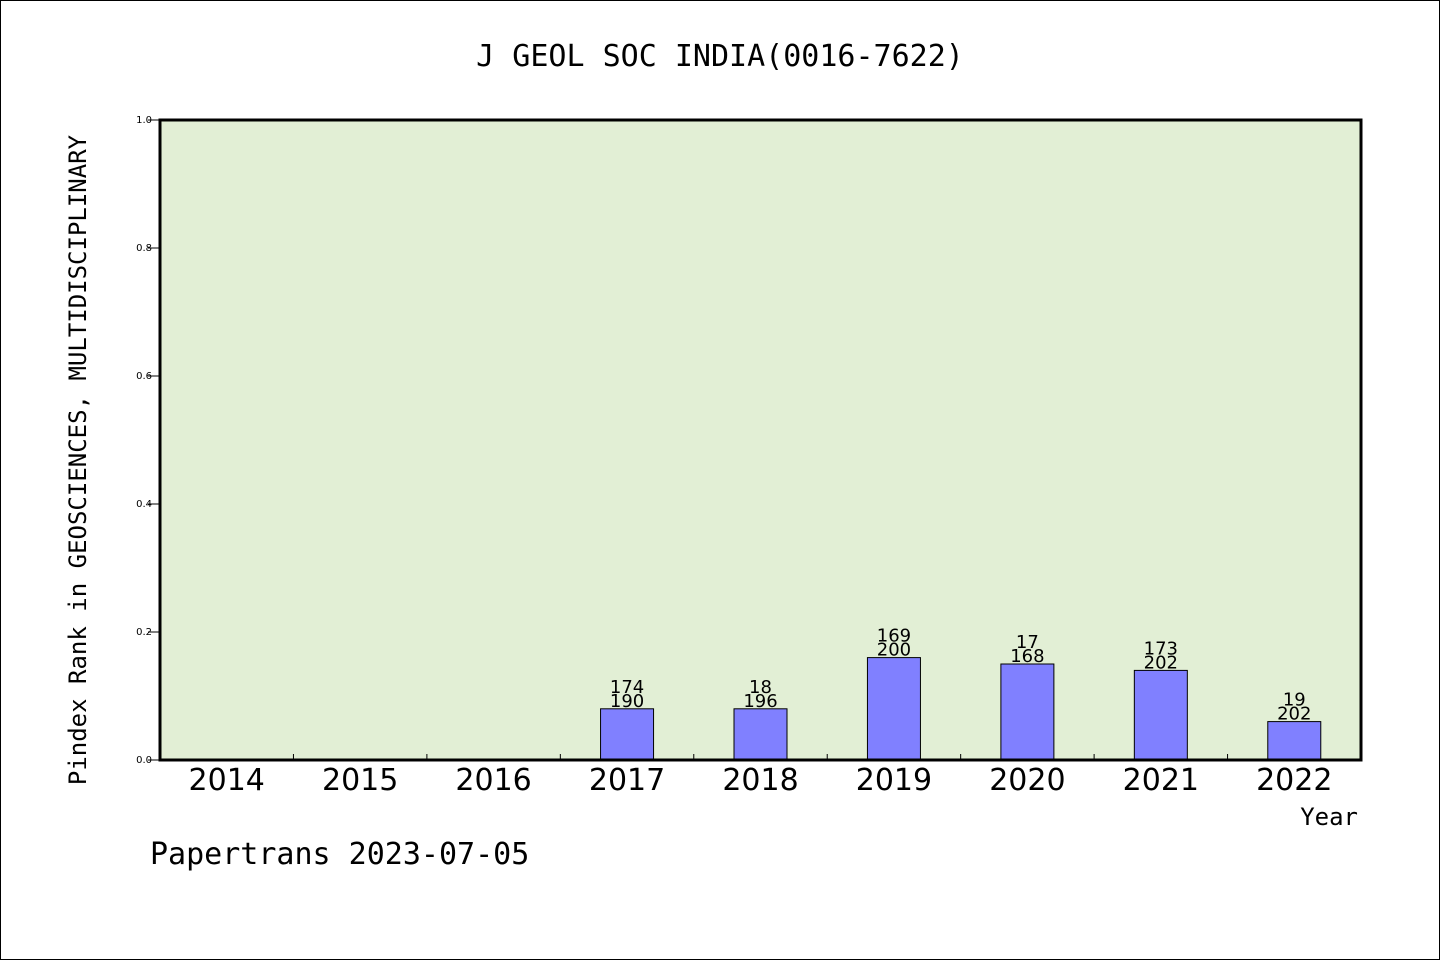 This screenshot has width=1440, height=960. I want to click on x-tick-label: 2016, so click(493, 780).